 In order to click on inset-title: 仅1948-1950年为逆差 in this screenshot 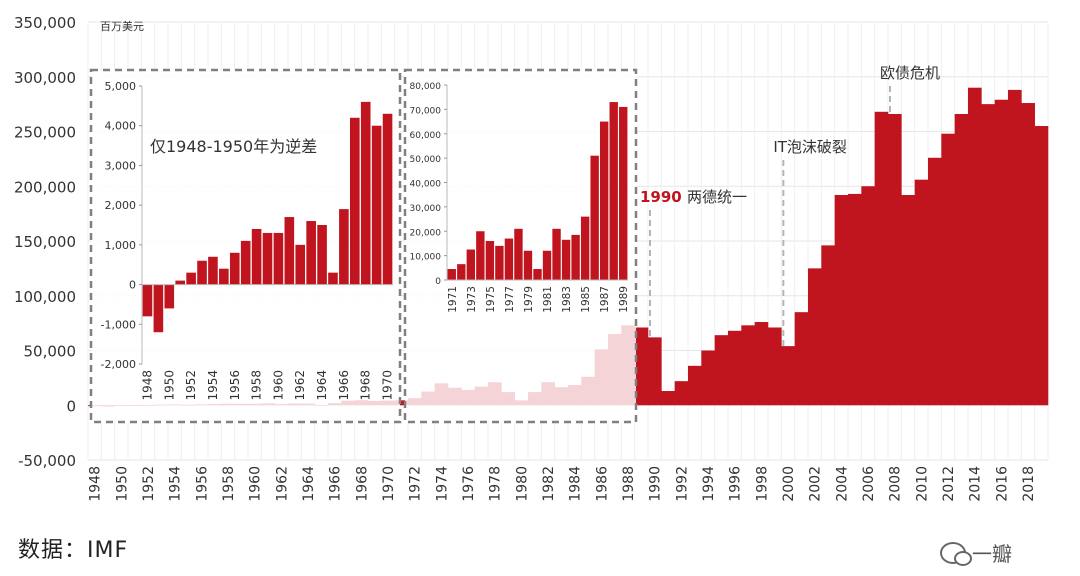, I will do `click(233, 146)`.